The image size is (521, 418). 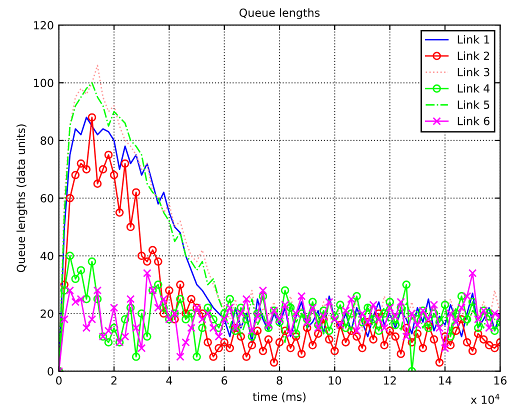 What do you see at coordinates (474, 72) in the screenshot?
I see `legend-label: Link 3` at bounding box center [474, 72].